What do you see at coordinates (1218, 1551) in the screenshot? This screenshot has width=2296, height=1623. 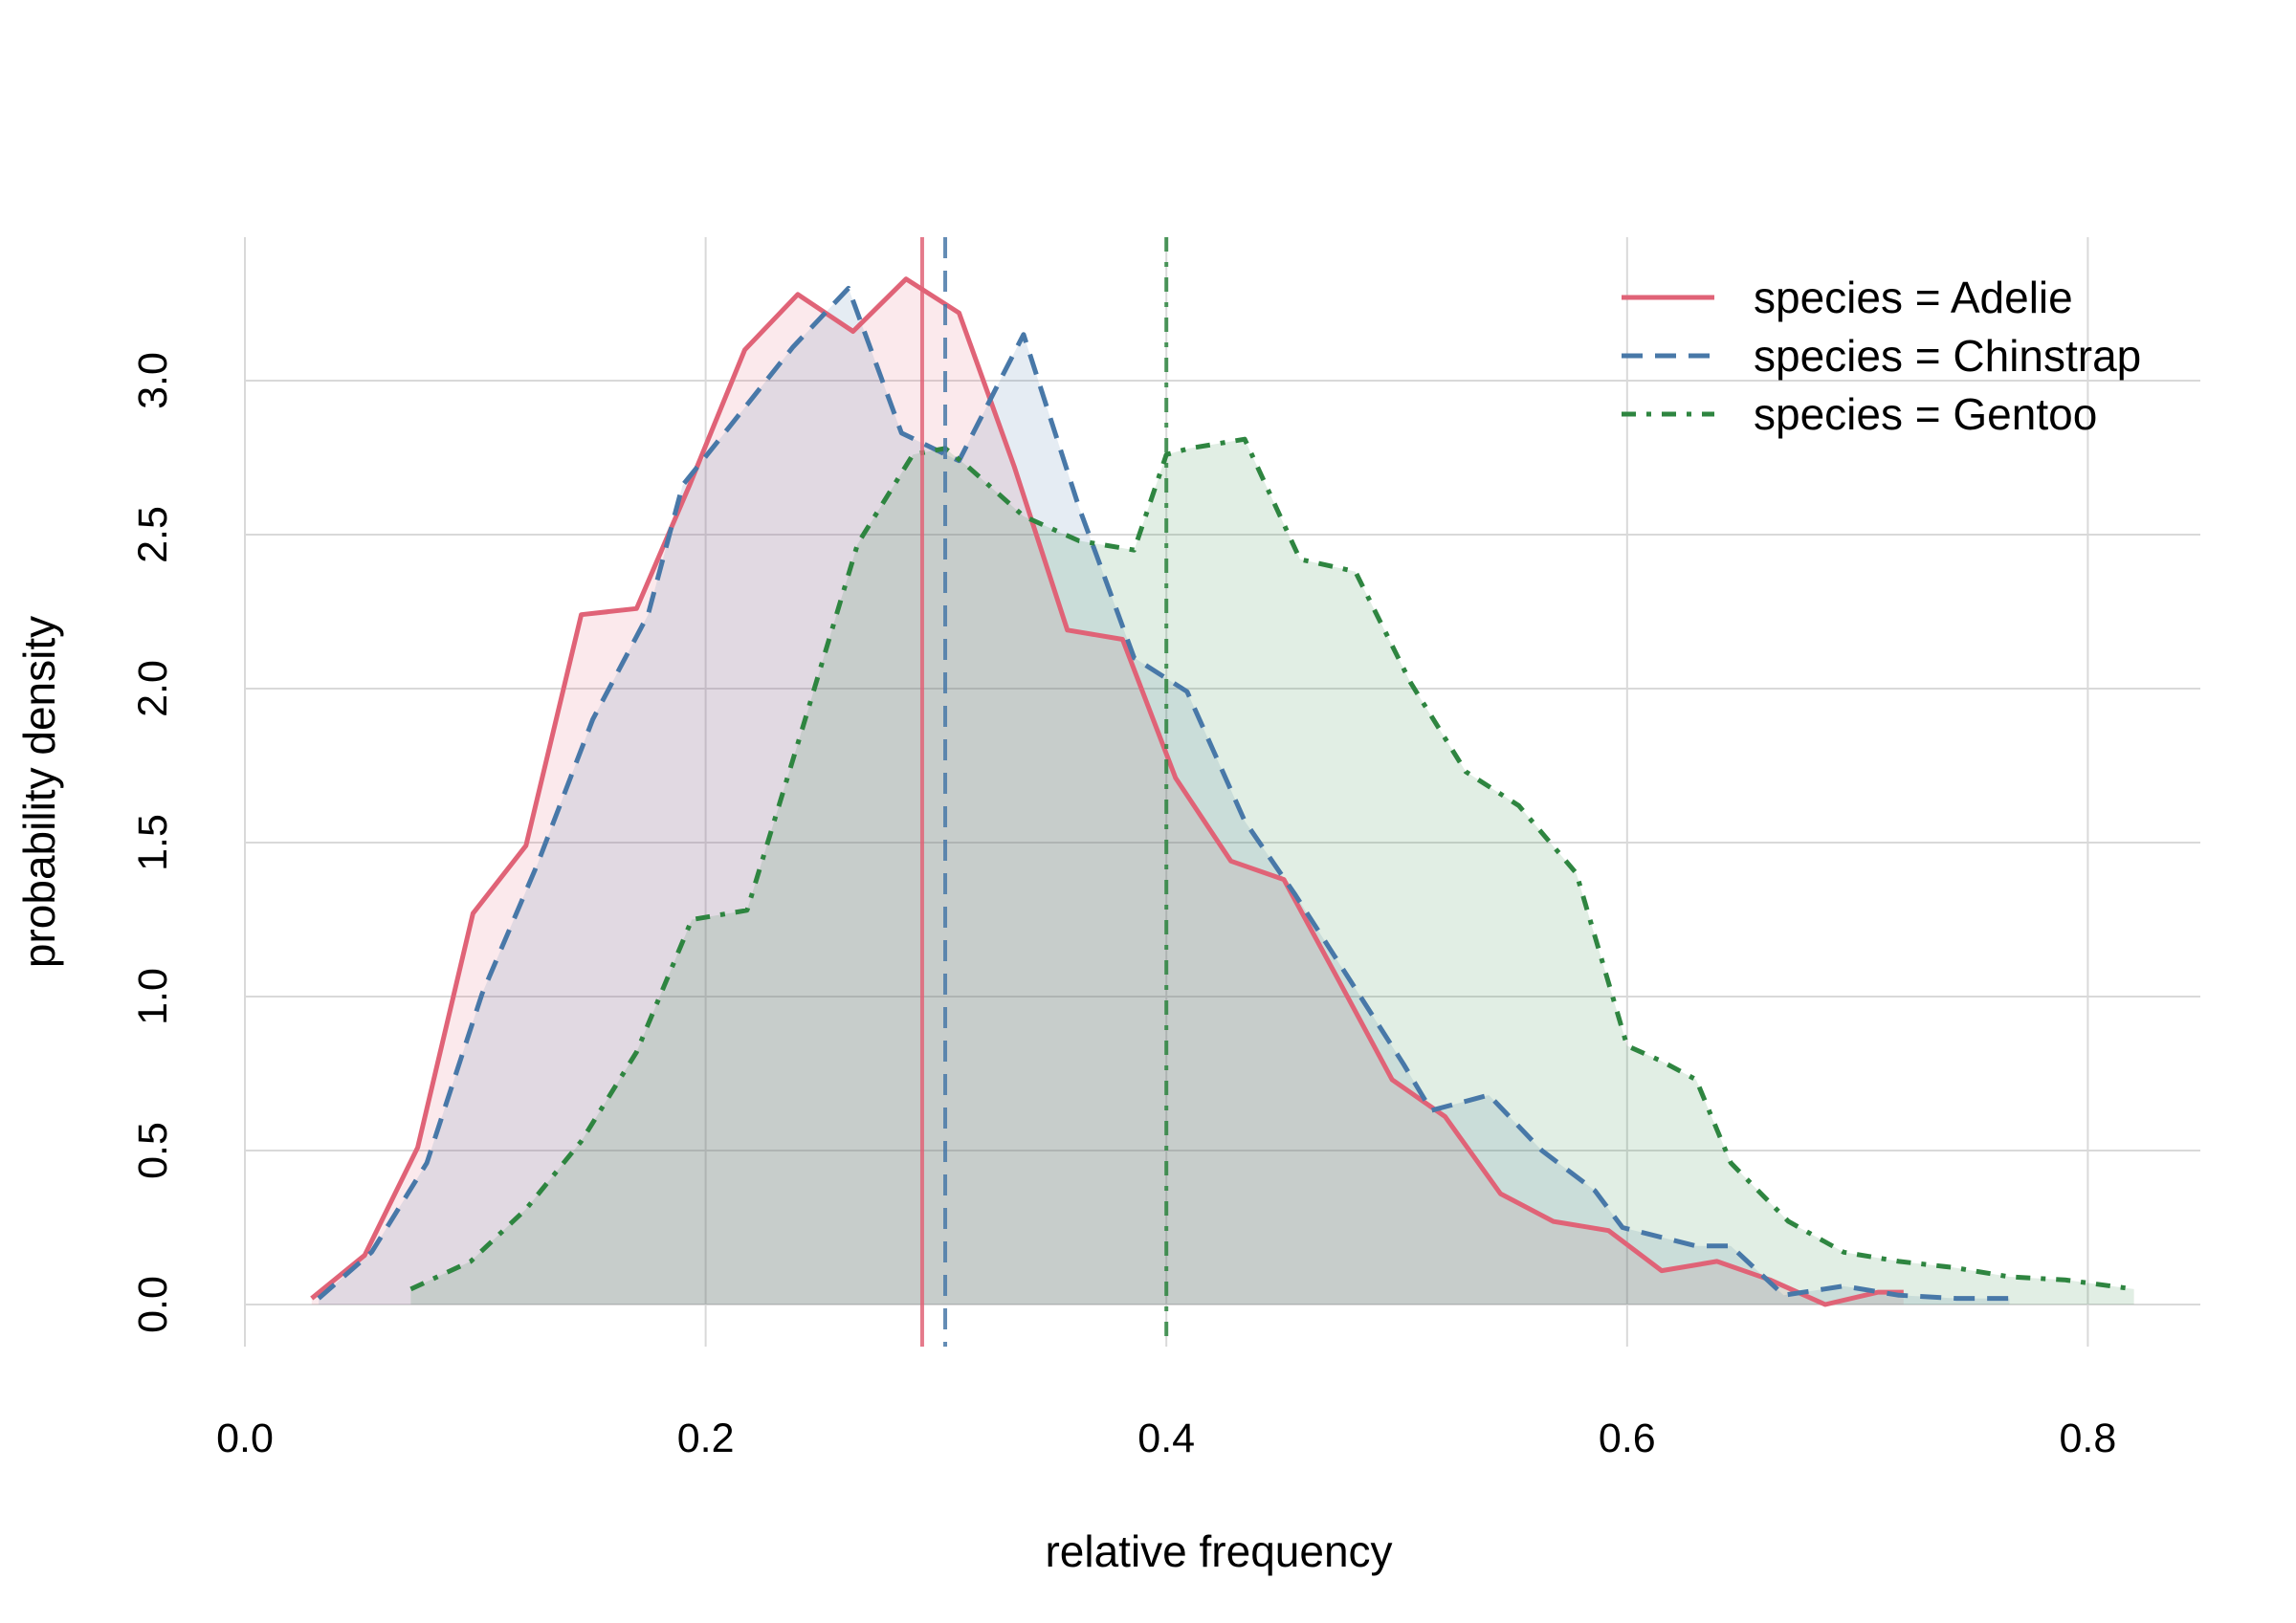 I see `x-axis-title: relative frequency` at bounding box center [1218, 1551].